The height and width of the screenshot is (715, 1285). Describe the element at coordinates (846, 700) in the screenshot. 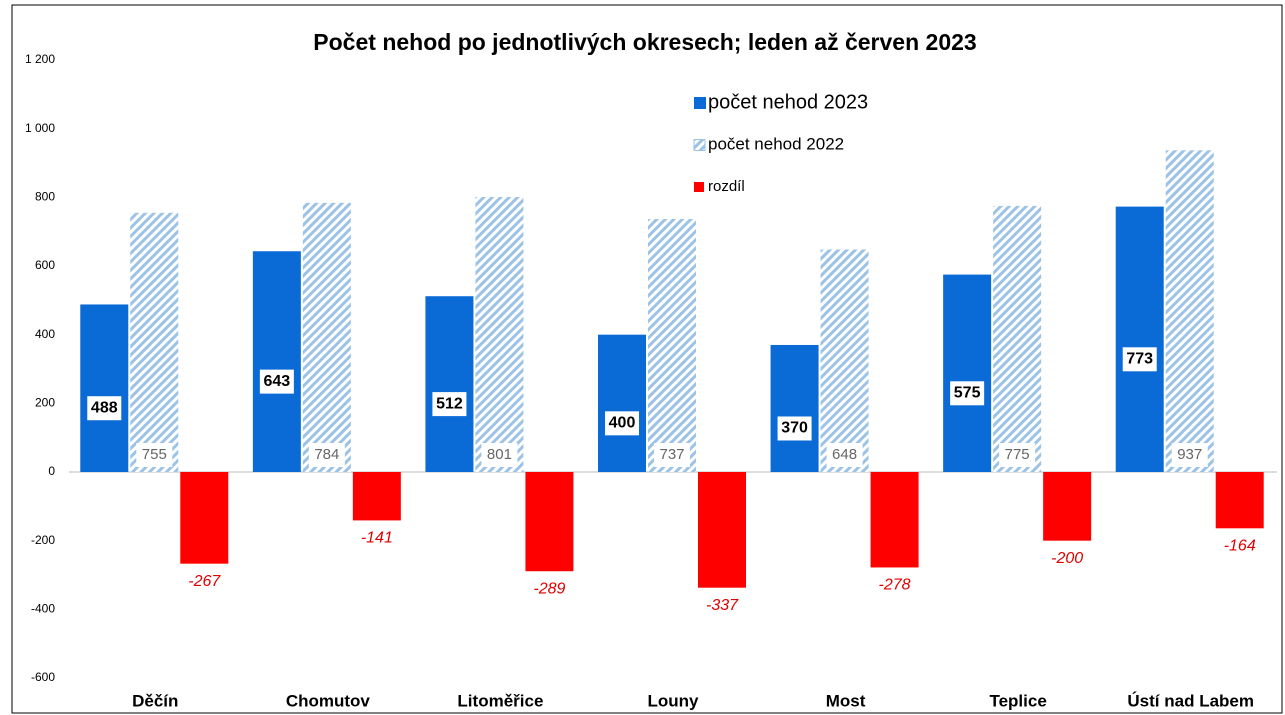

I see `x-tick-label: Most` at that location.